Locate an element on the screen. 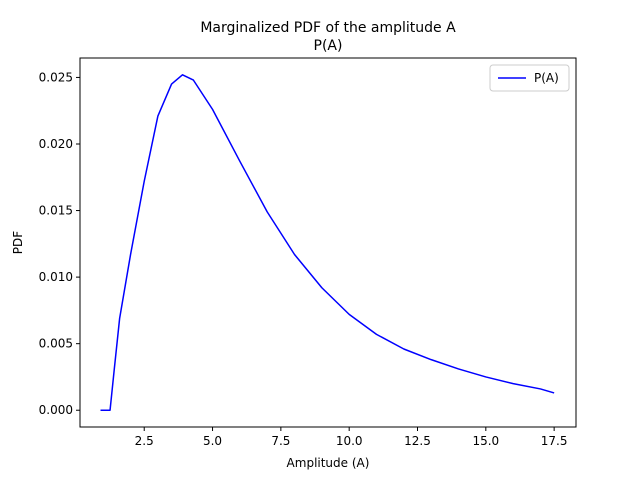  x-tick-label: 7.5 is located at coordinates (280, 441).